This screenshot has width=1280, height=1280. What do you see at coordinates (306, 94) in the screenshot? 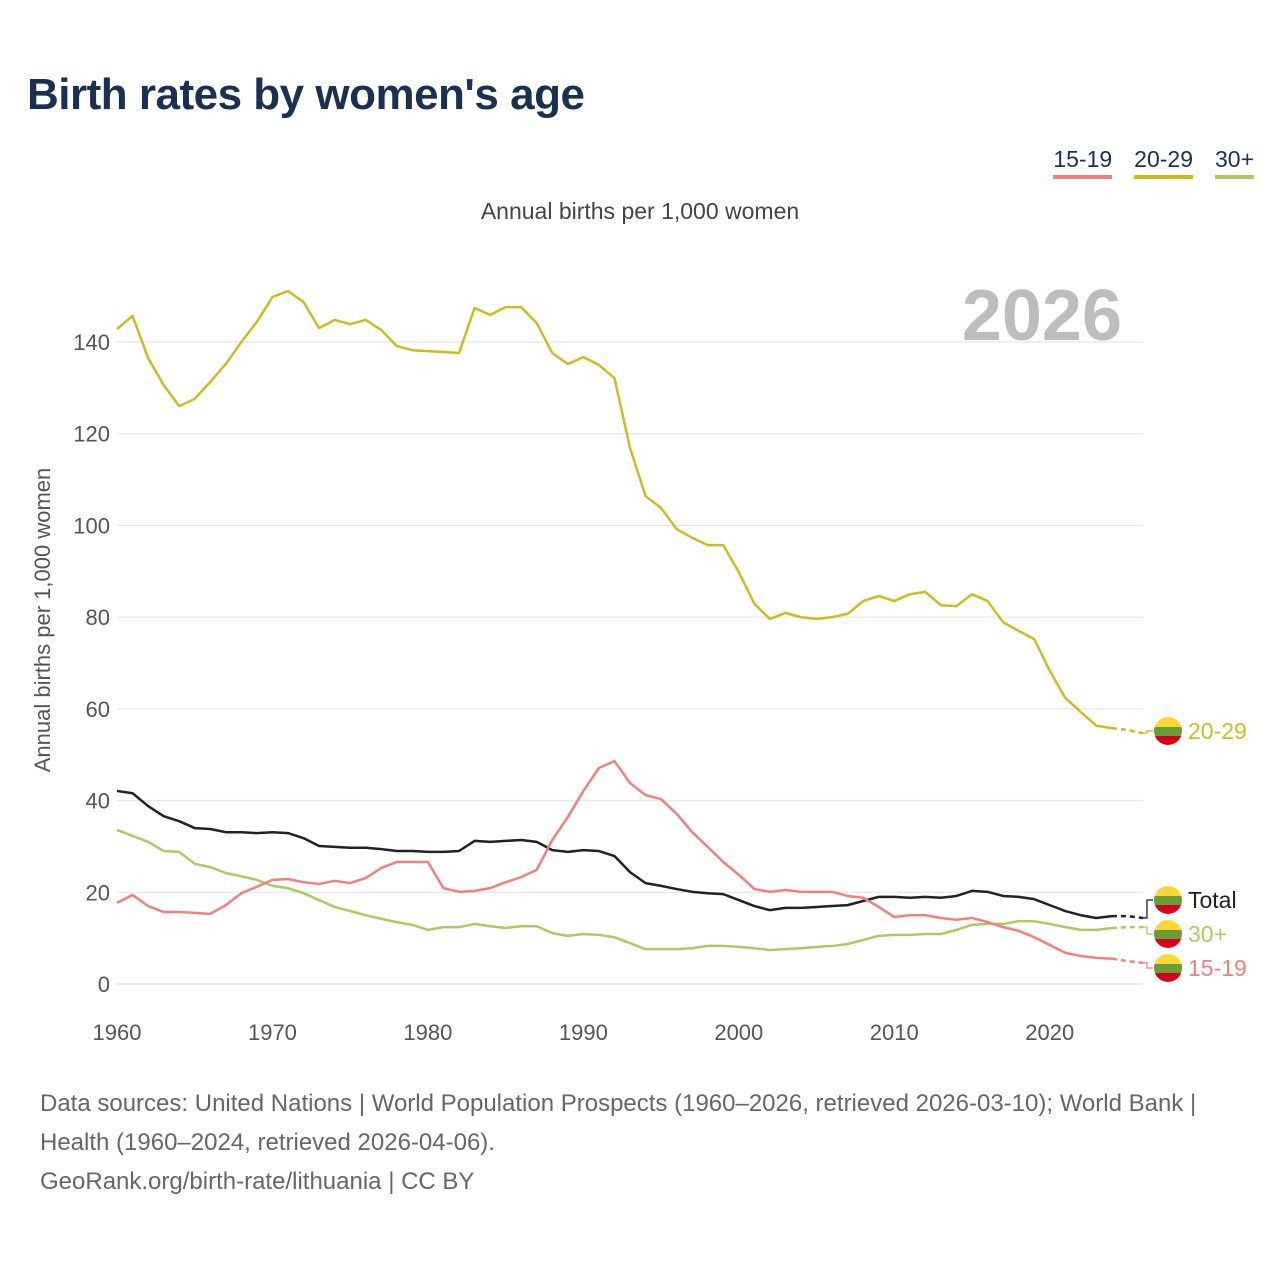
I see `chart-title: Birth rates by women's age` at bounding box center [306, 94].